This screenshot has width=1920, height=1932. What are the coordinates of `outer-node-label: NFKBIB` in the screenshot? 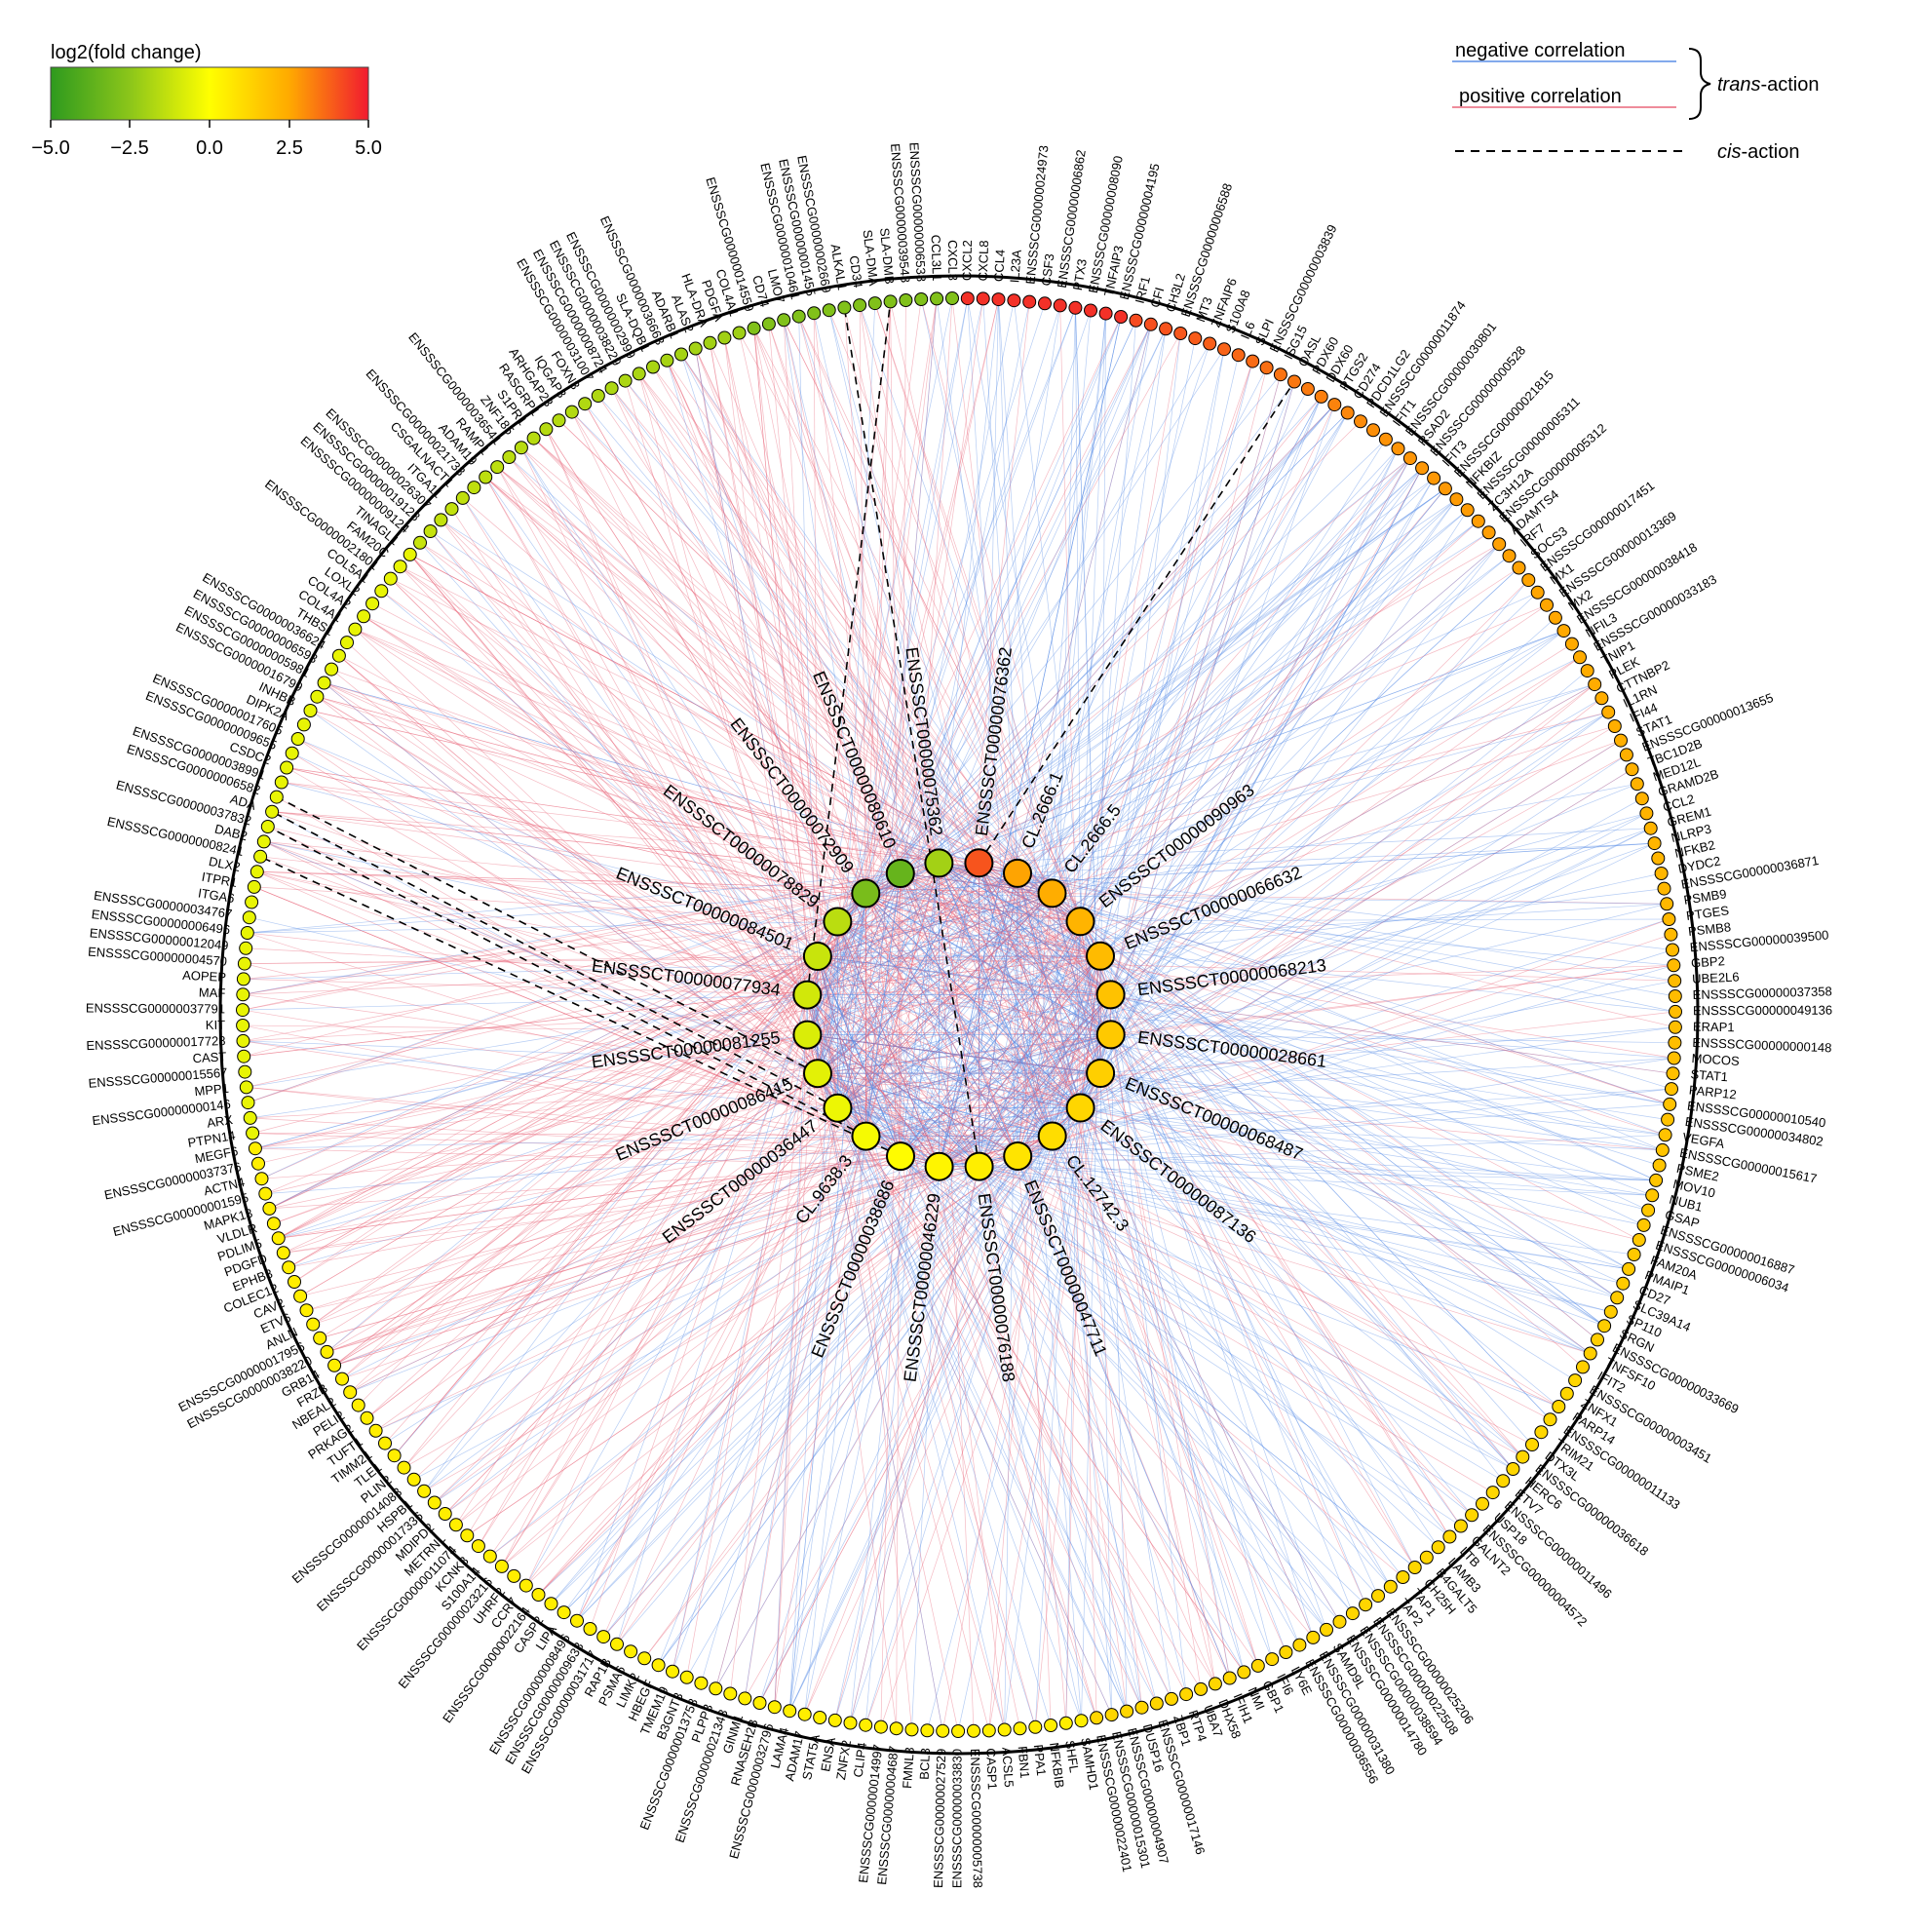 It's located at (1057, 1766).